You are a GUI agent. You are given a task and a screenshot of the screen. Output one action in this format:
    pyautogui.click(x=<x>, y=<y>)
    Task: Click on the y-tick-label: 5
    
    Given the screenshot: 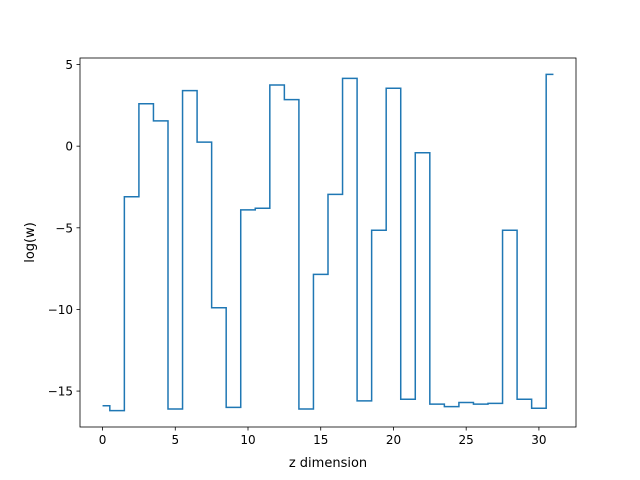 What is the action you would take?
    pyautogui.click(x=69, y=65)
    